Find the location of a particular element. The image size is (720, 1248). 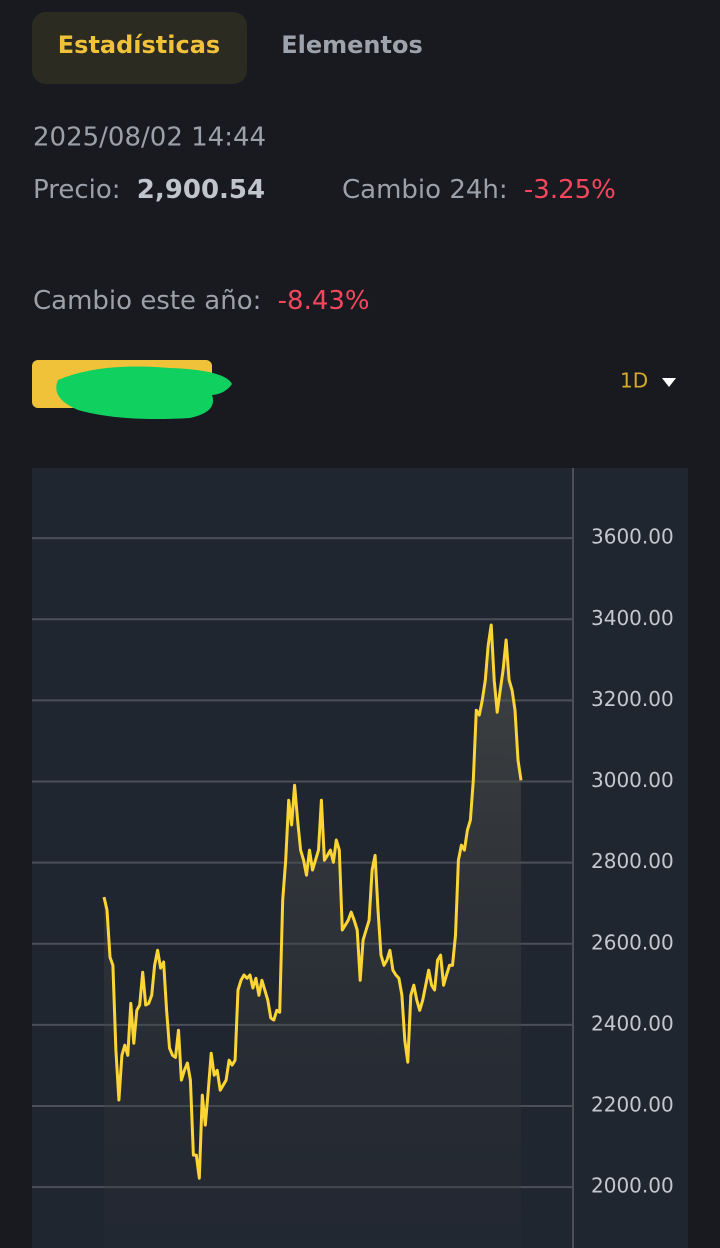

y-tick-label: 3600.00 is located at coordinates (632, 537).